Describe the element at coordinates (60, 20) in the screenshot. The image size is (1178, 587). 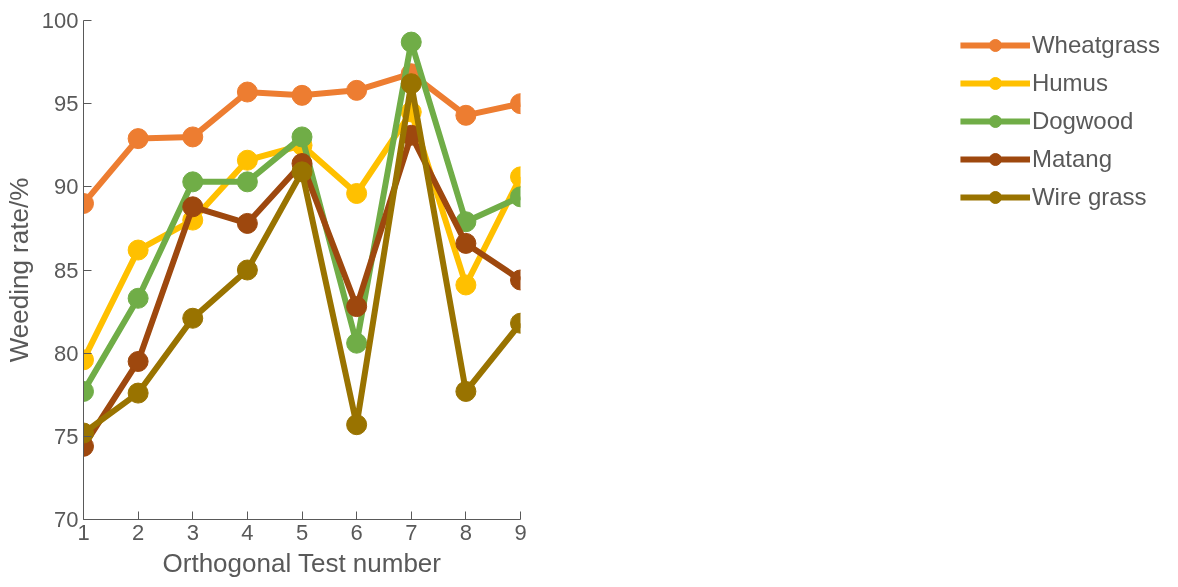
I see `y-tick-label: 100` at that location.